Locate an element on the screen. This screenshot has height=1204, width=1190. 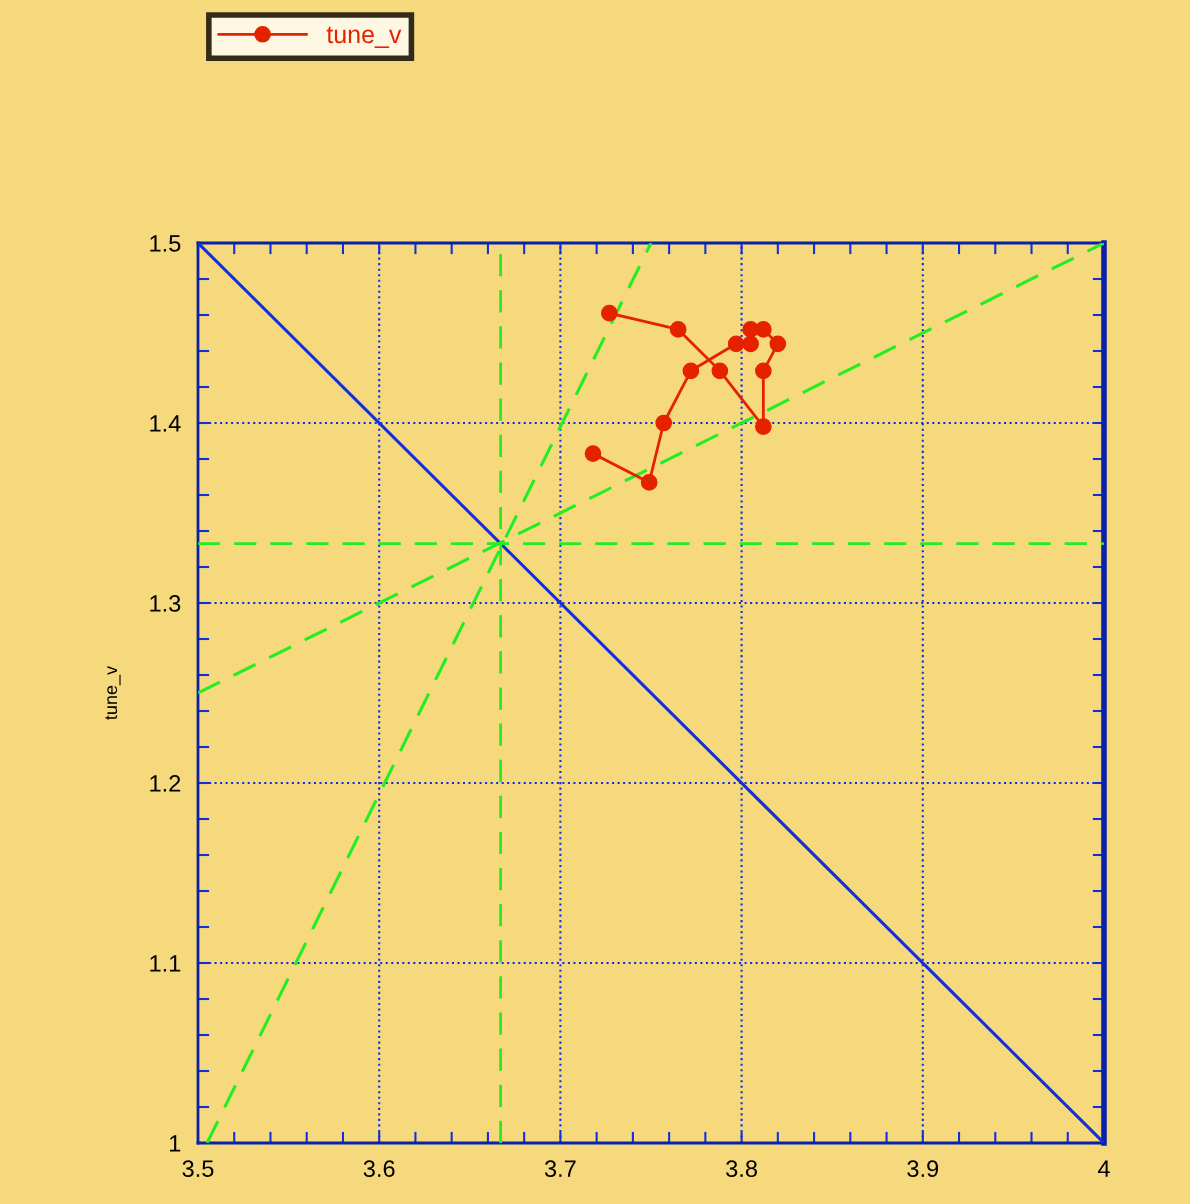
x-tick-label: 3.5 is located at coordinates (198, 1169).